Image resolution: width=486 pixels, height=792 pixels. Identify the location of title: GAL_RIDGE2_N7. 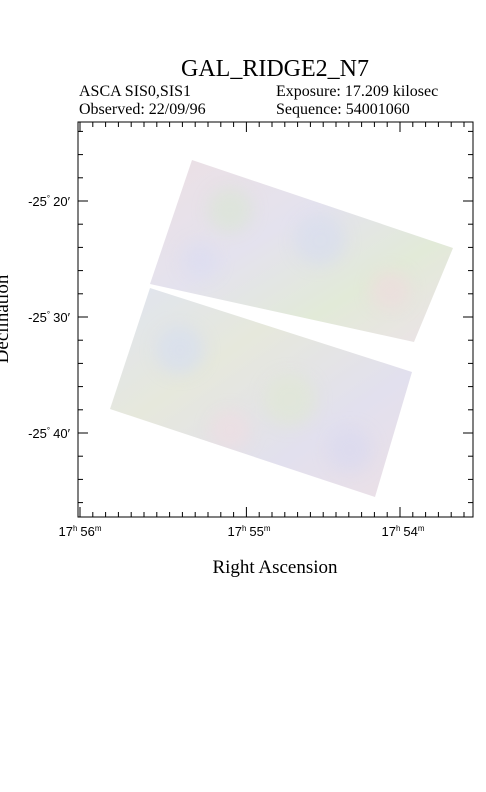
(275, 69).